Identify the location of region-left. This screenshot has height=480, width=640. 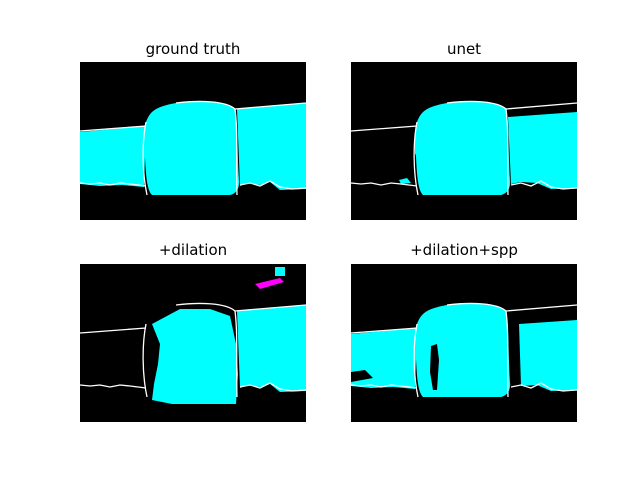
(113, 156).